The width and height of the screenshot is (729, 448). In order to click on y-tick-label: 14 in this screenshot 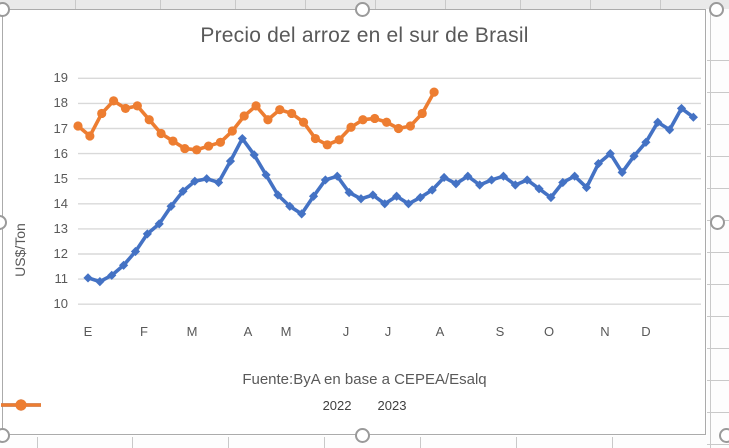, I will do `click(60, 203)`.